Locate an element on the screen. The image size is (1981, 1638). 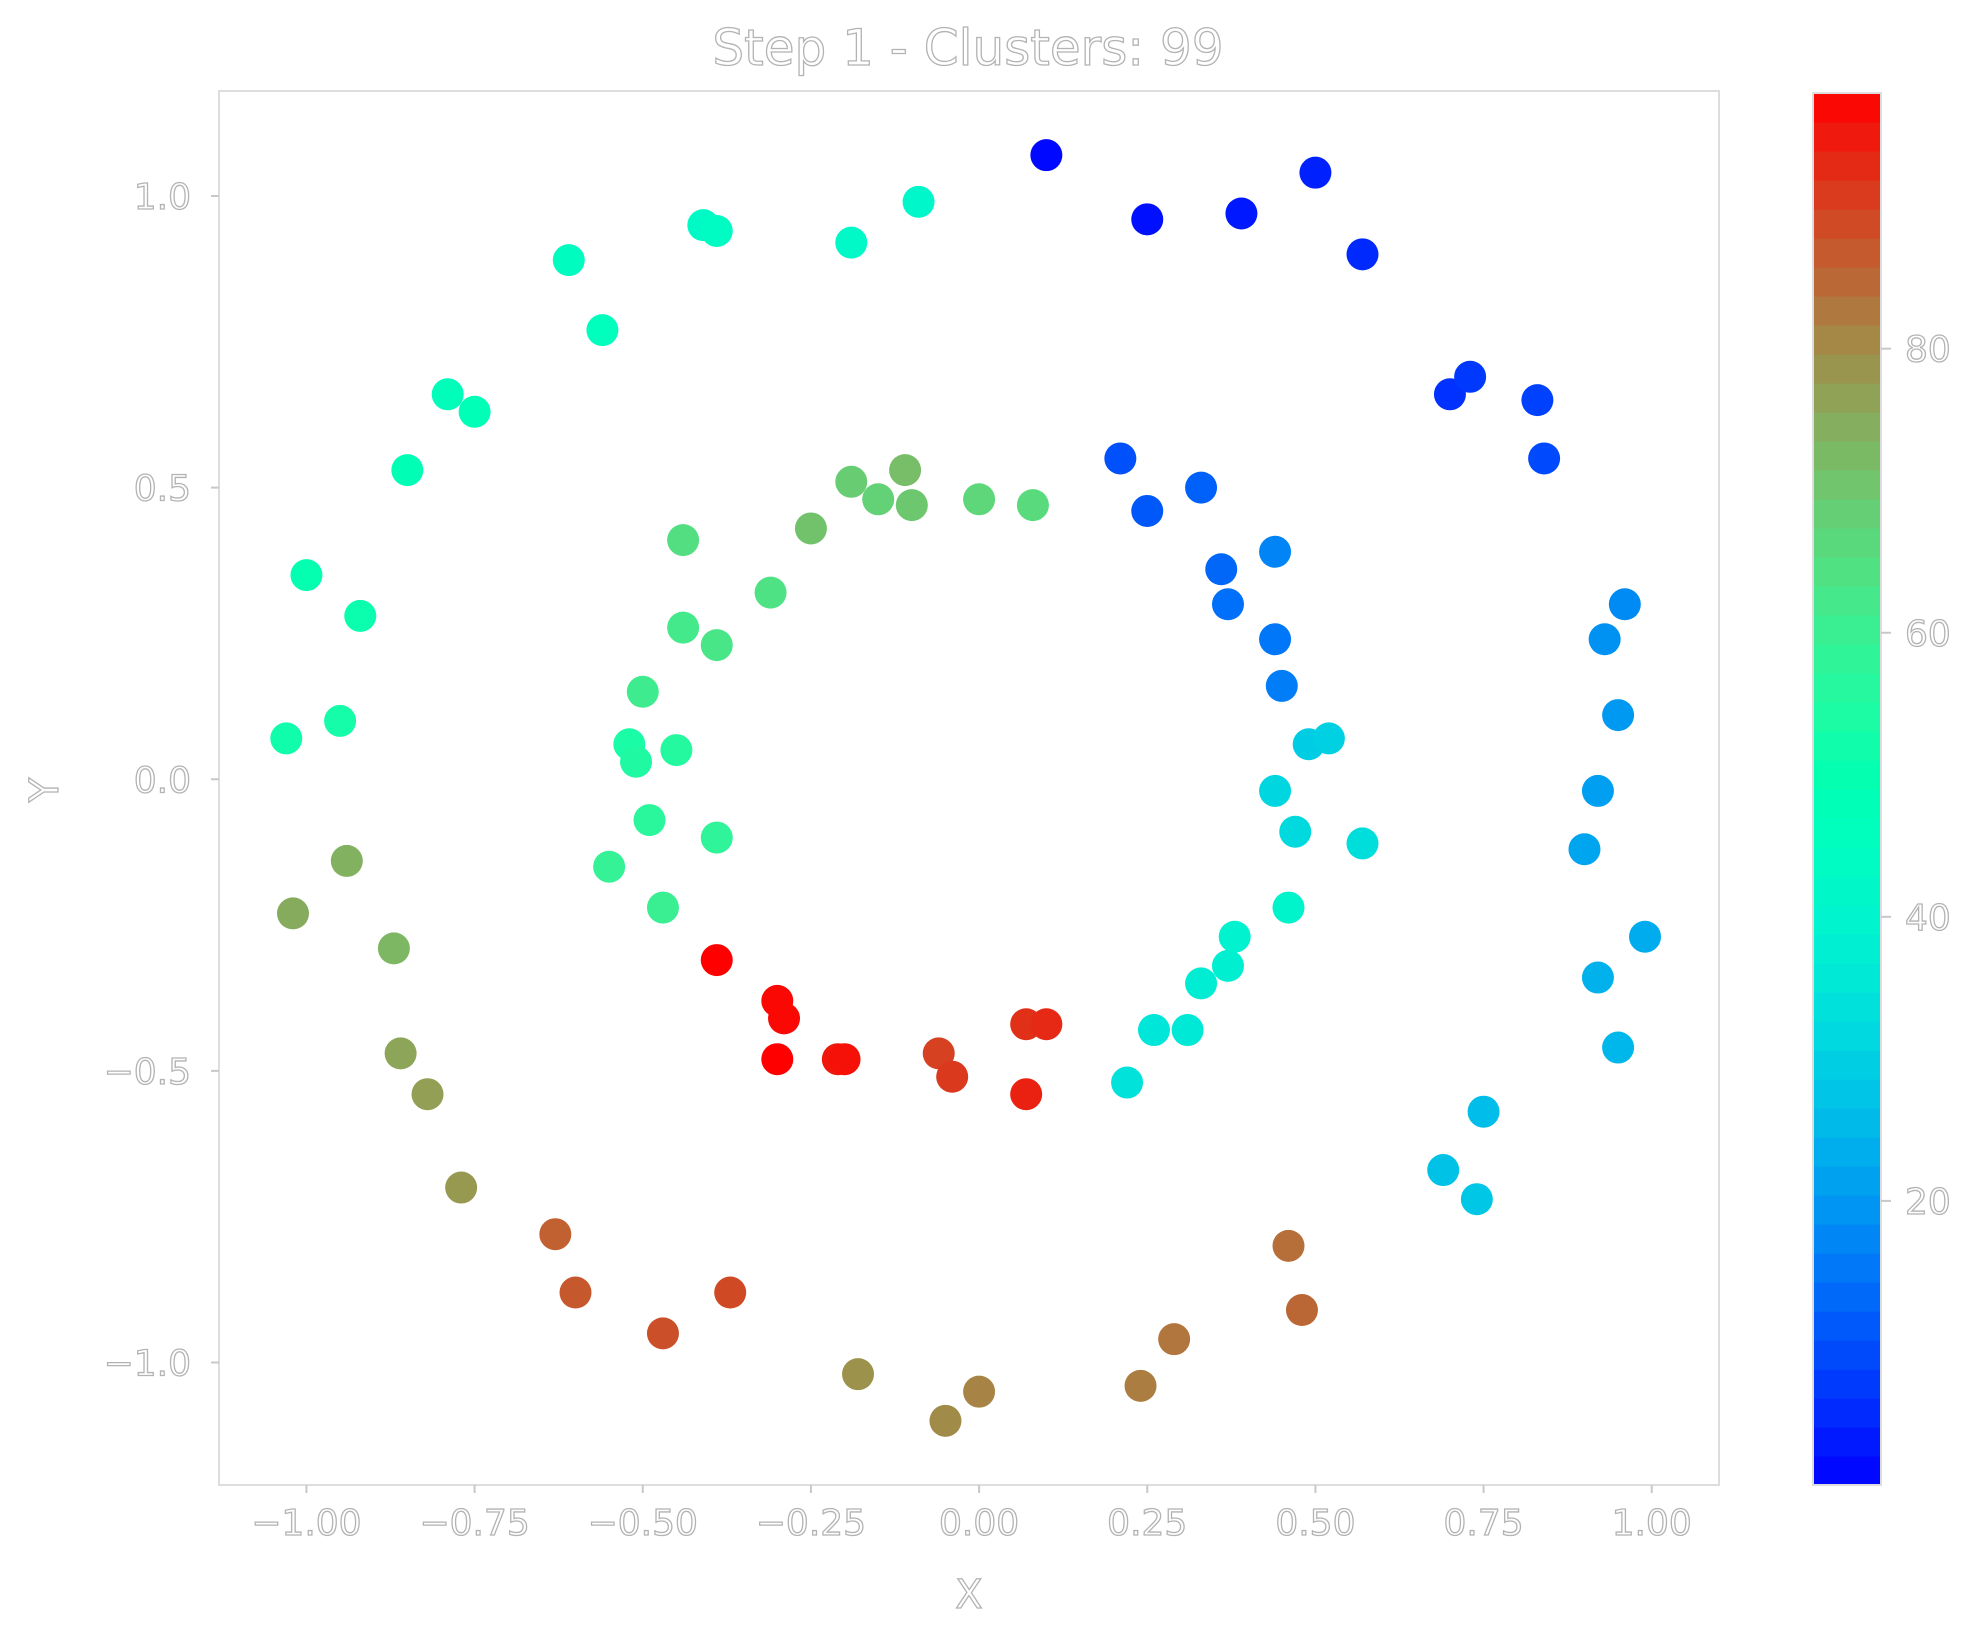
colorbar-tick-label: 60 is located at coordinates (1928, 634).